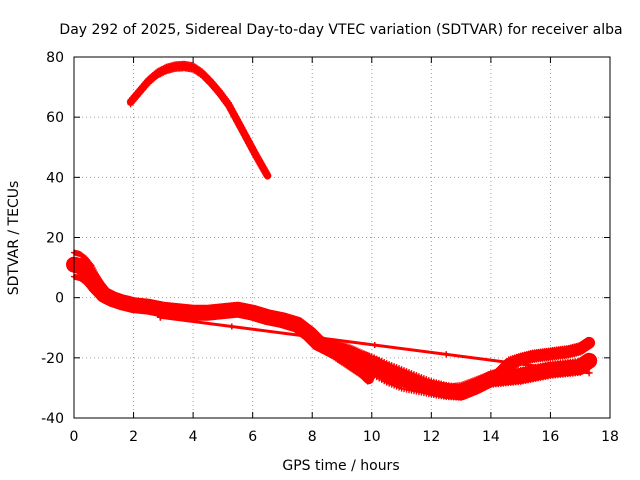 This screenshot has width=640, height=480. I want to click on isolated-points, so click(374, 345).